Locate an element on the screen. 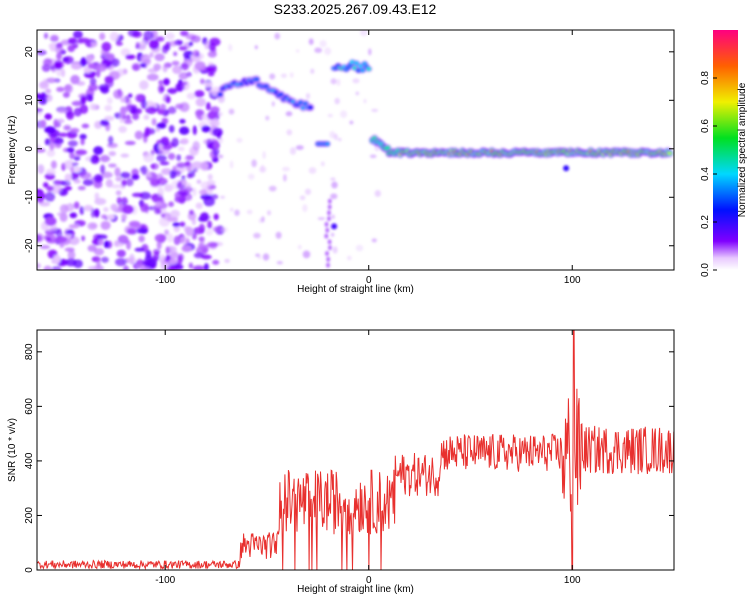  colorbar-ticks: 0.0 0.2 0.4 0.6 0.8 is located at coordinates (708, 174).